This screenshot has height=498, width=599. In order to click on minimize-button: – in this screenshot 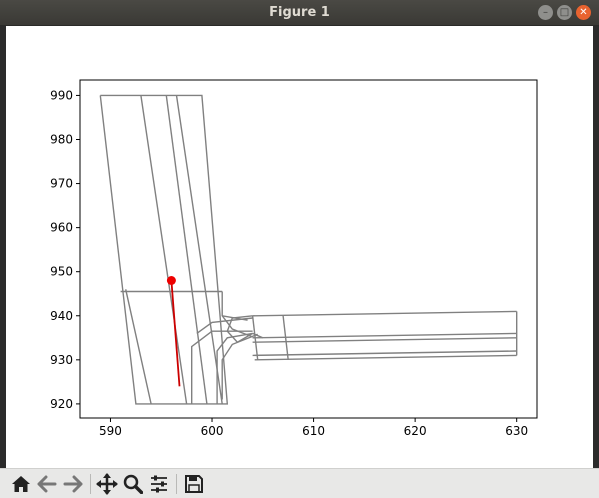, I will do `click(545, 12)`.